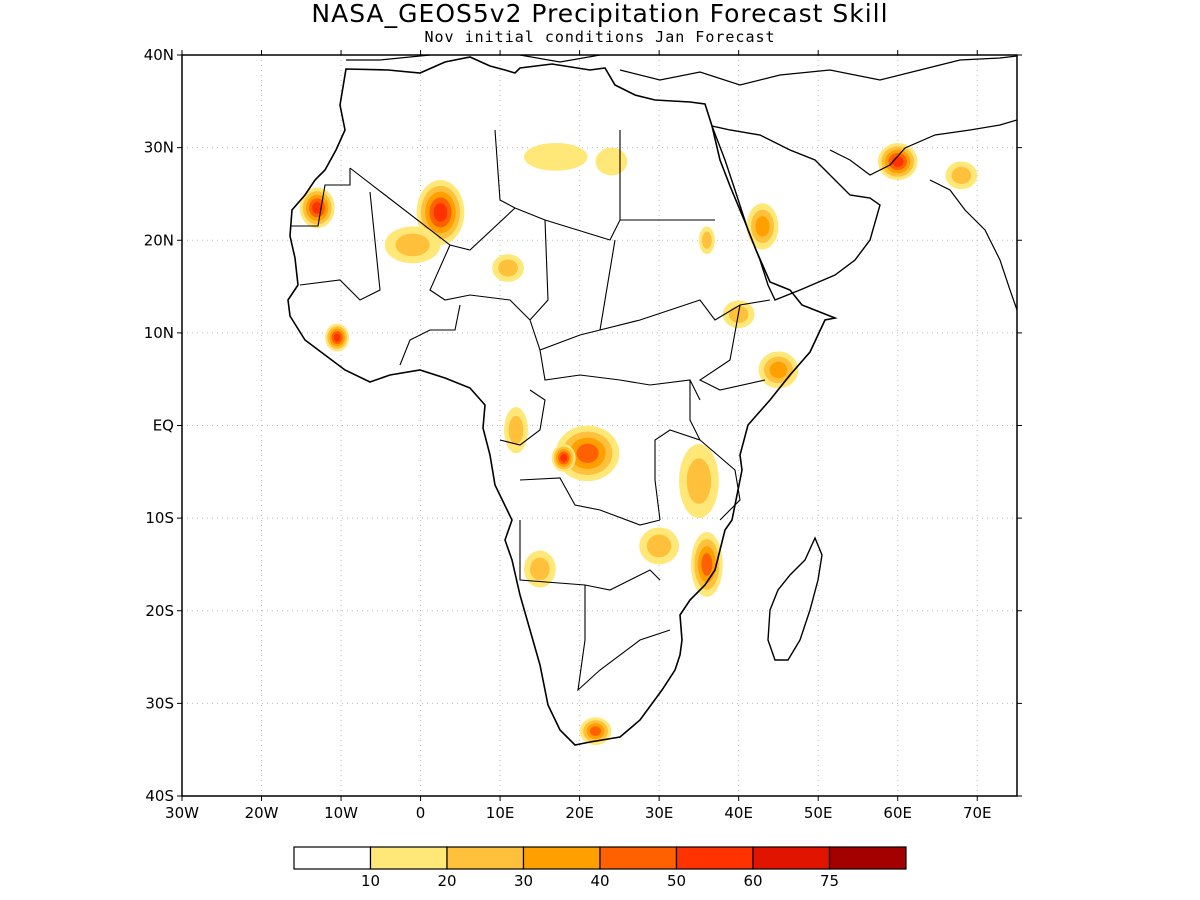 This screenshot has height=900, width=1200. Describe the element at coordinates (159, 240) in the screenshot. I see `lat-tick-label: 20N` at that location.